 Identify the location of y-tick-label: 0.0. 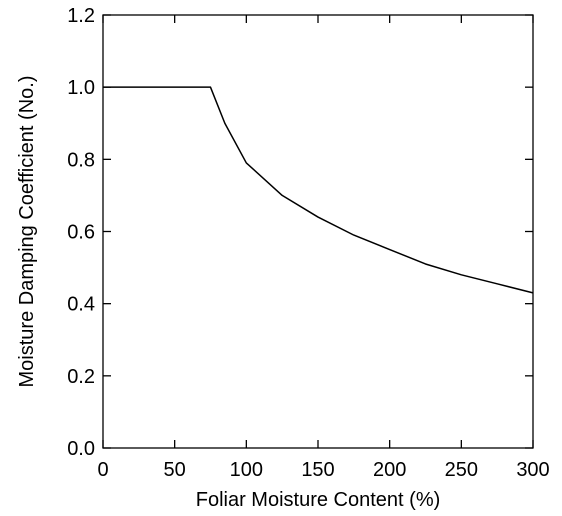
(81, 449).